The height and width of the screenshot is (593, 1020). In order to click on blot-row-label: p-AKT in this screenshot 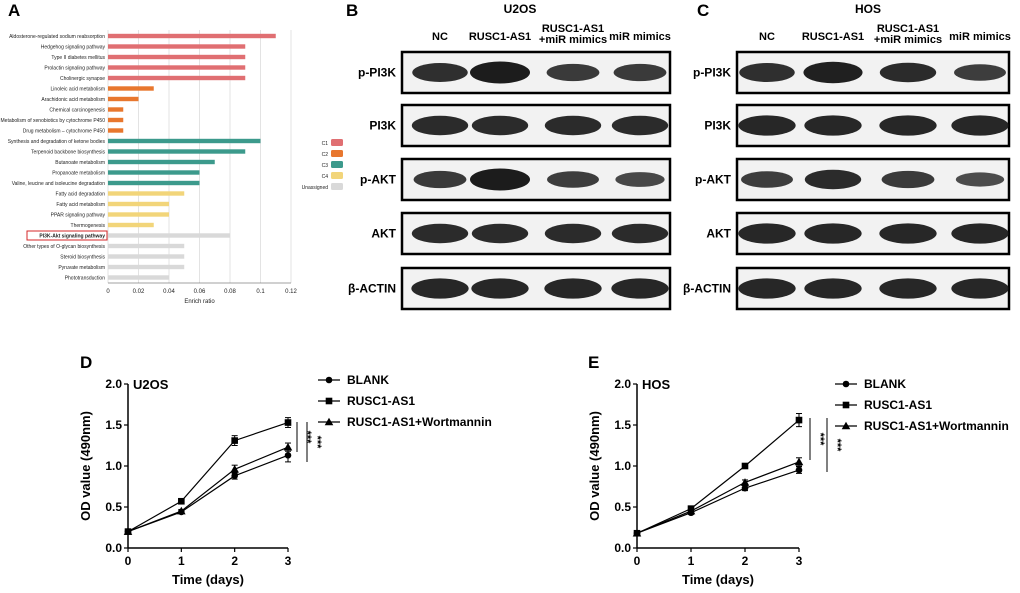, I will do `click(378, 180)`.